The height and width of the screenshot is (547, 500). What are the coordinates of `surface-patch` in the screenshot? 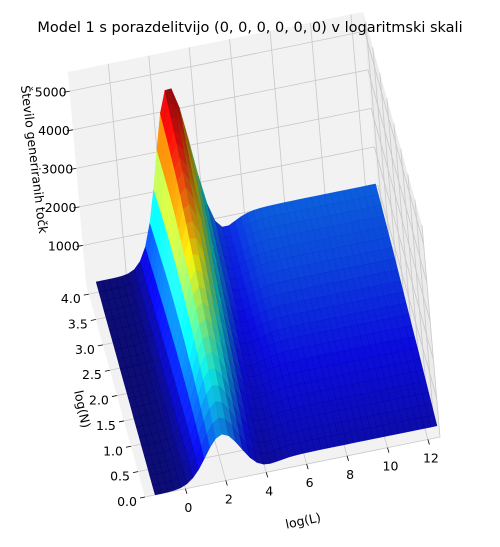 It's located at (432, 421).